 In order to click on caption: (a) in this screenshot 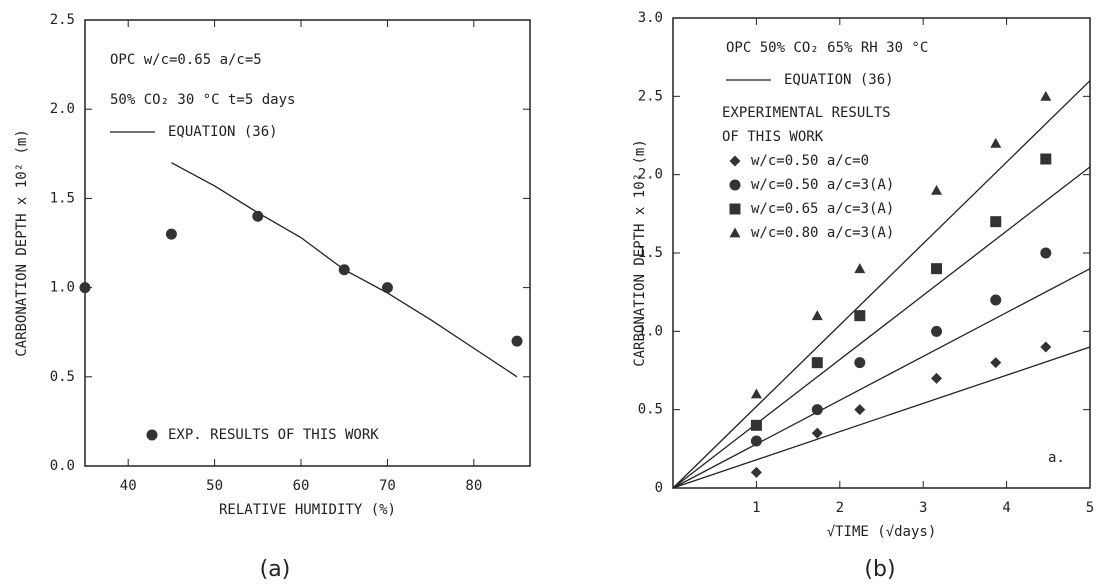, I will do `click(275, 569)`.